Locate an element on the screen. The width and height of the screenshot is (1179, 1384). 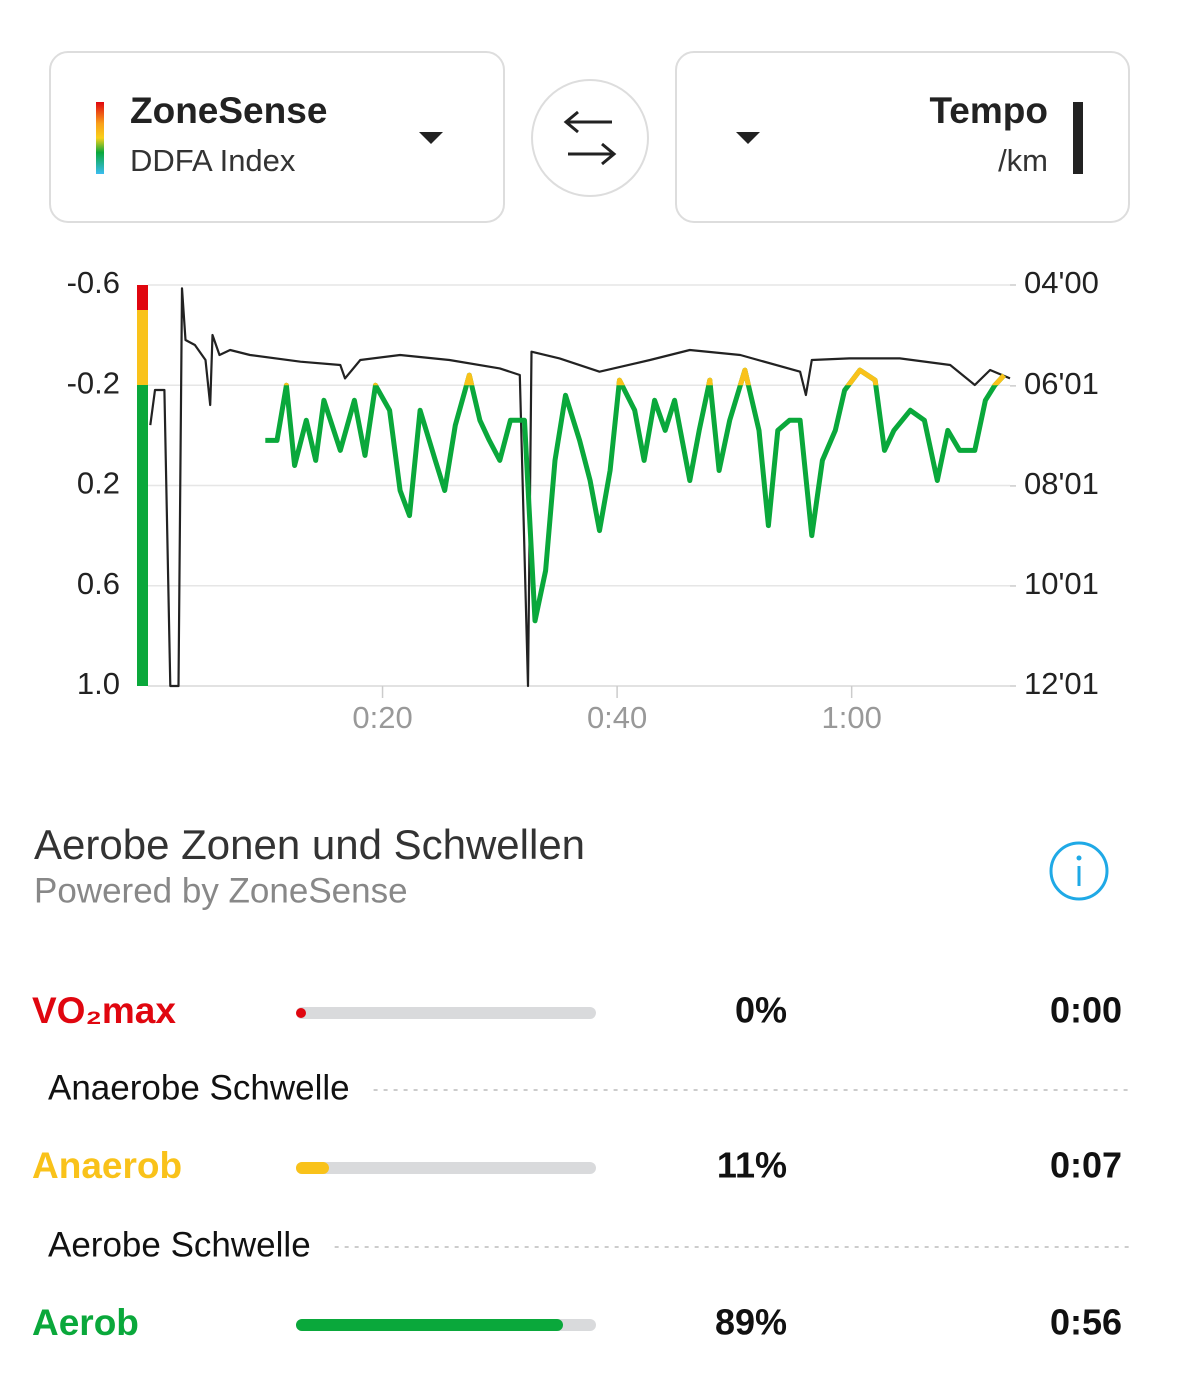
x-tick-label: 1:00 is located at coordinates (852, 717).